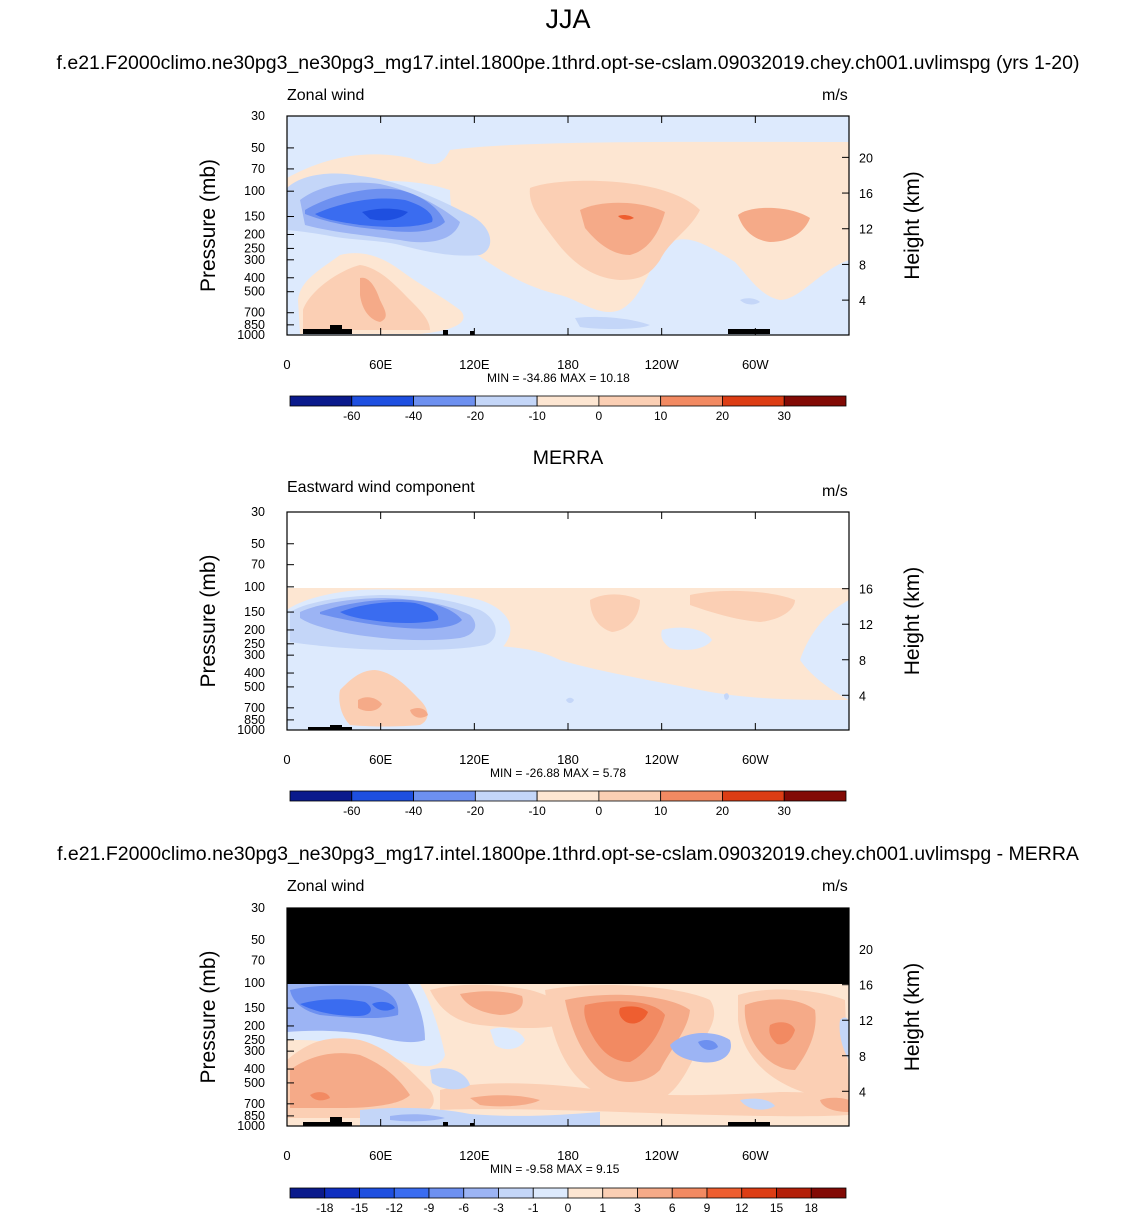 This screenshot has height=1217, width=1136. What do you see at coordinates (251, 1126) in the screenshot?
I see `panel3-ytick-label: 1000` at bounding box center [251, 1126].